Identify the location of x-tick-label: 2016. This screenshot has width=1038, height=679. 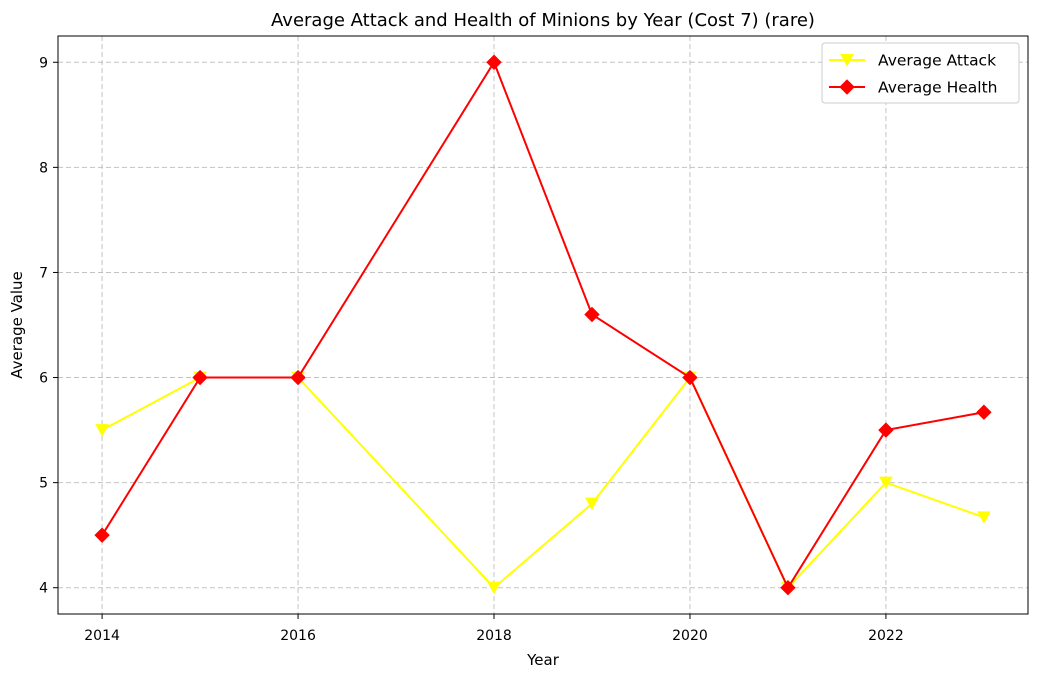
(298, 636).